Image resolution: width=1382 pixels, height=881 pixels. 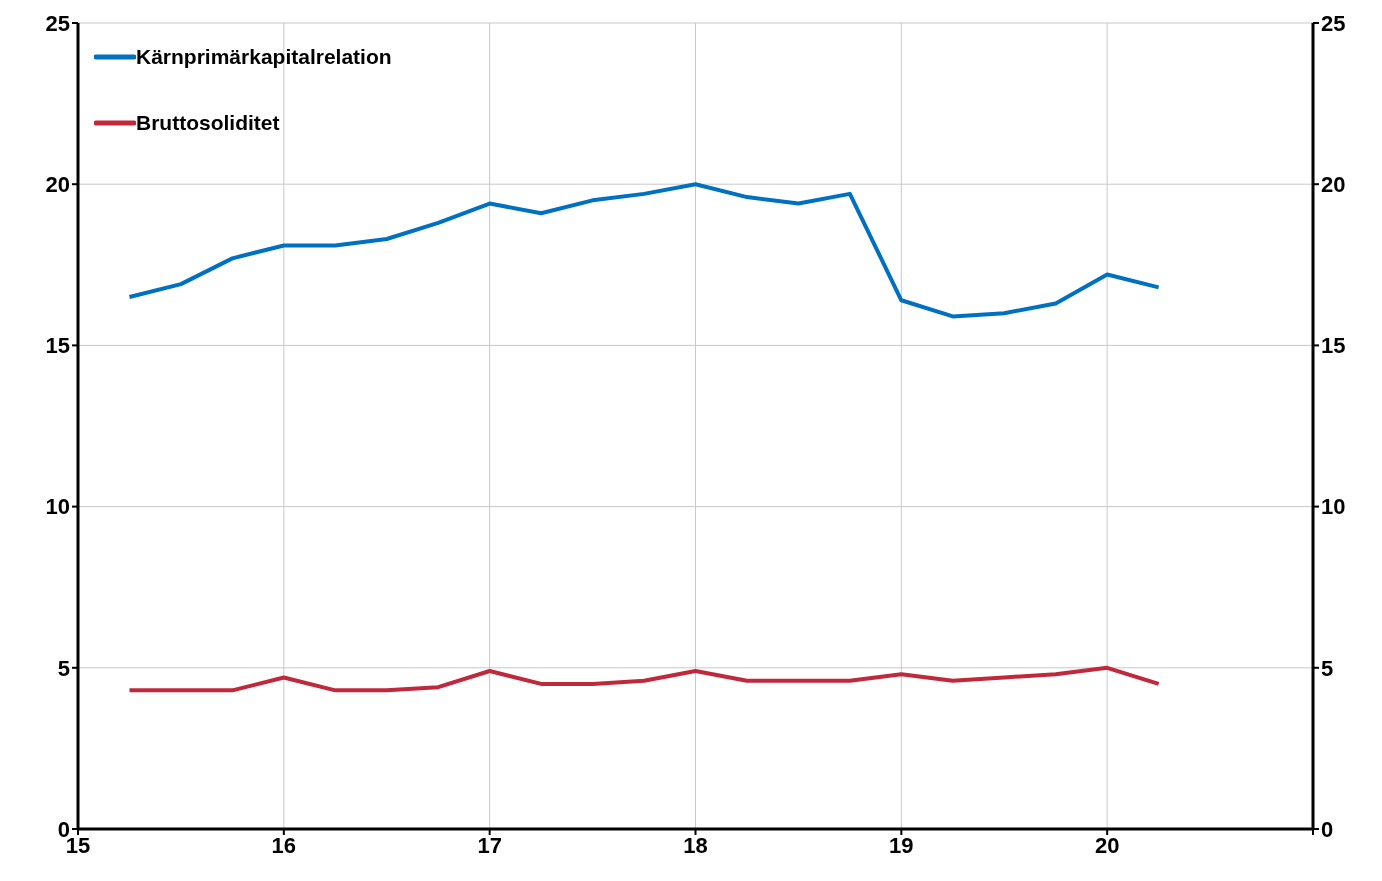 What do you see at coordinates (1327, 829) in the screenshot?
I see `y2-tick-label: 0` at bounding box center [1327, 829].